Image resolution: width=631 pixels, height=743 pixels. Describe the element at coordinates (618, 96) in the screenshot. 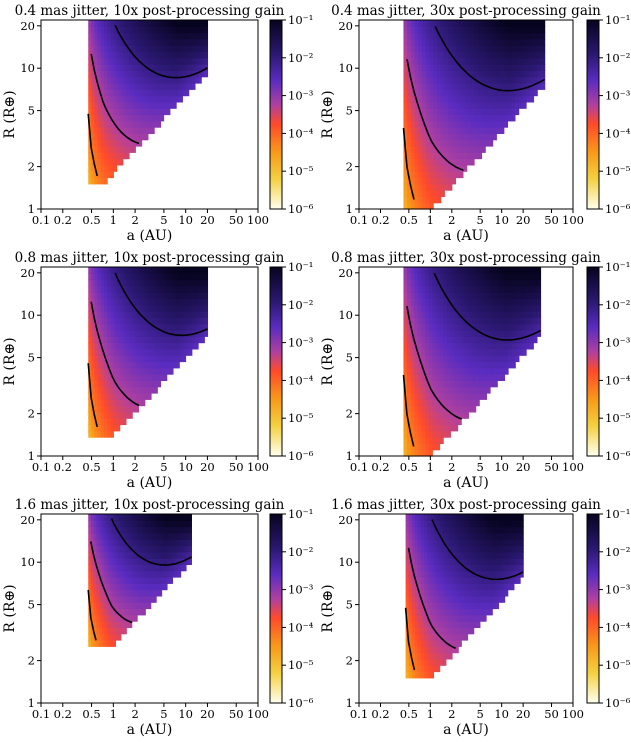

I see `colorbar-tick-label: 10⁻³` at that location.